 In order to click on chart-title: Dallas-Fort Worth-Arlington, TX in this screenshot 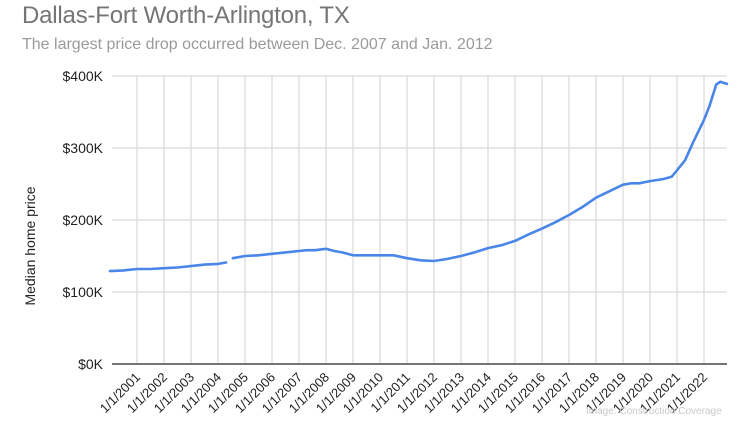, I will do `click(186, 15)`.